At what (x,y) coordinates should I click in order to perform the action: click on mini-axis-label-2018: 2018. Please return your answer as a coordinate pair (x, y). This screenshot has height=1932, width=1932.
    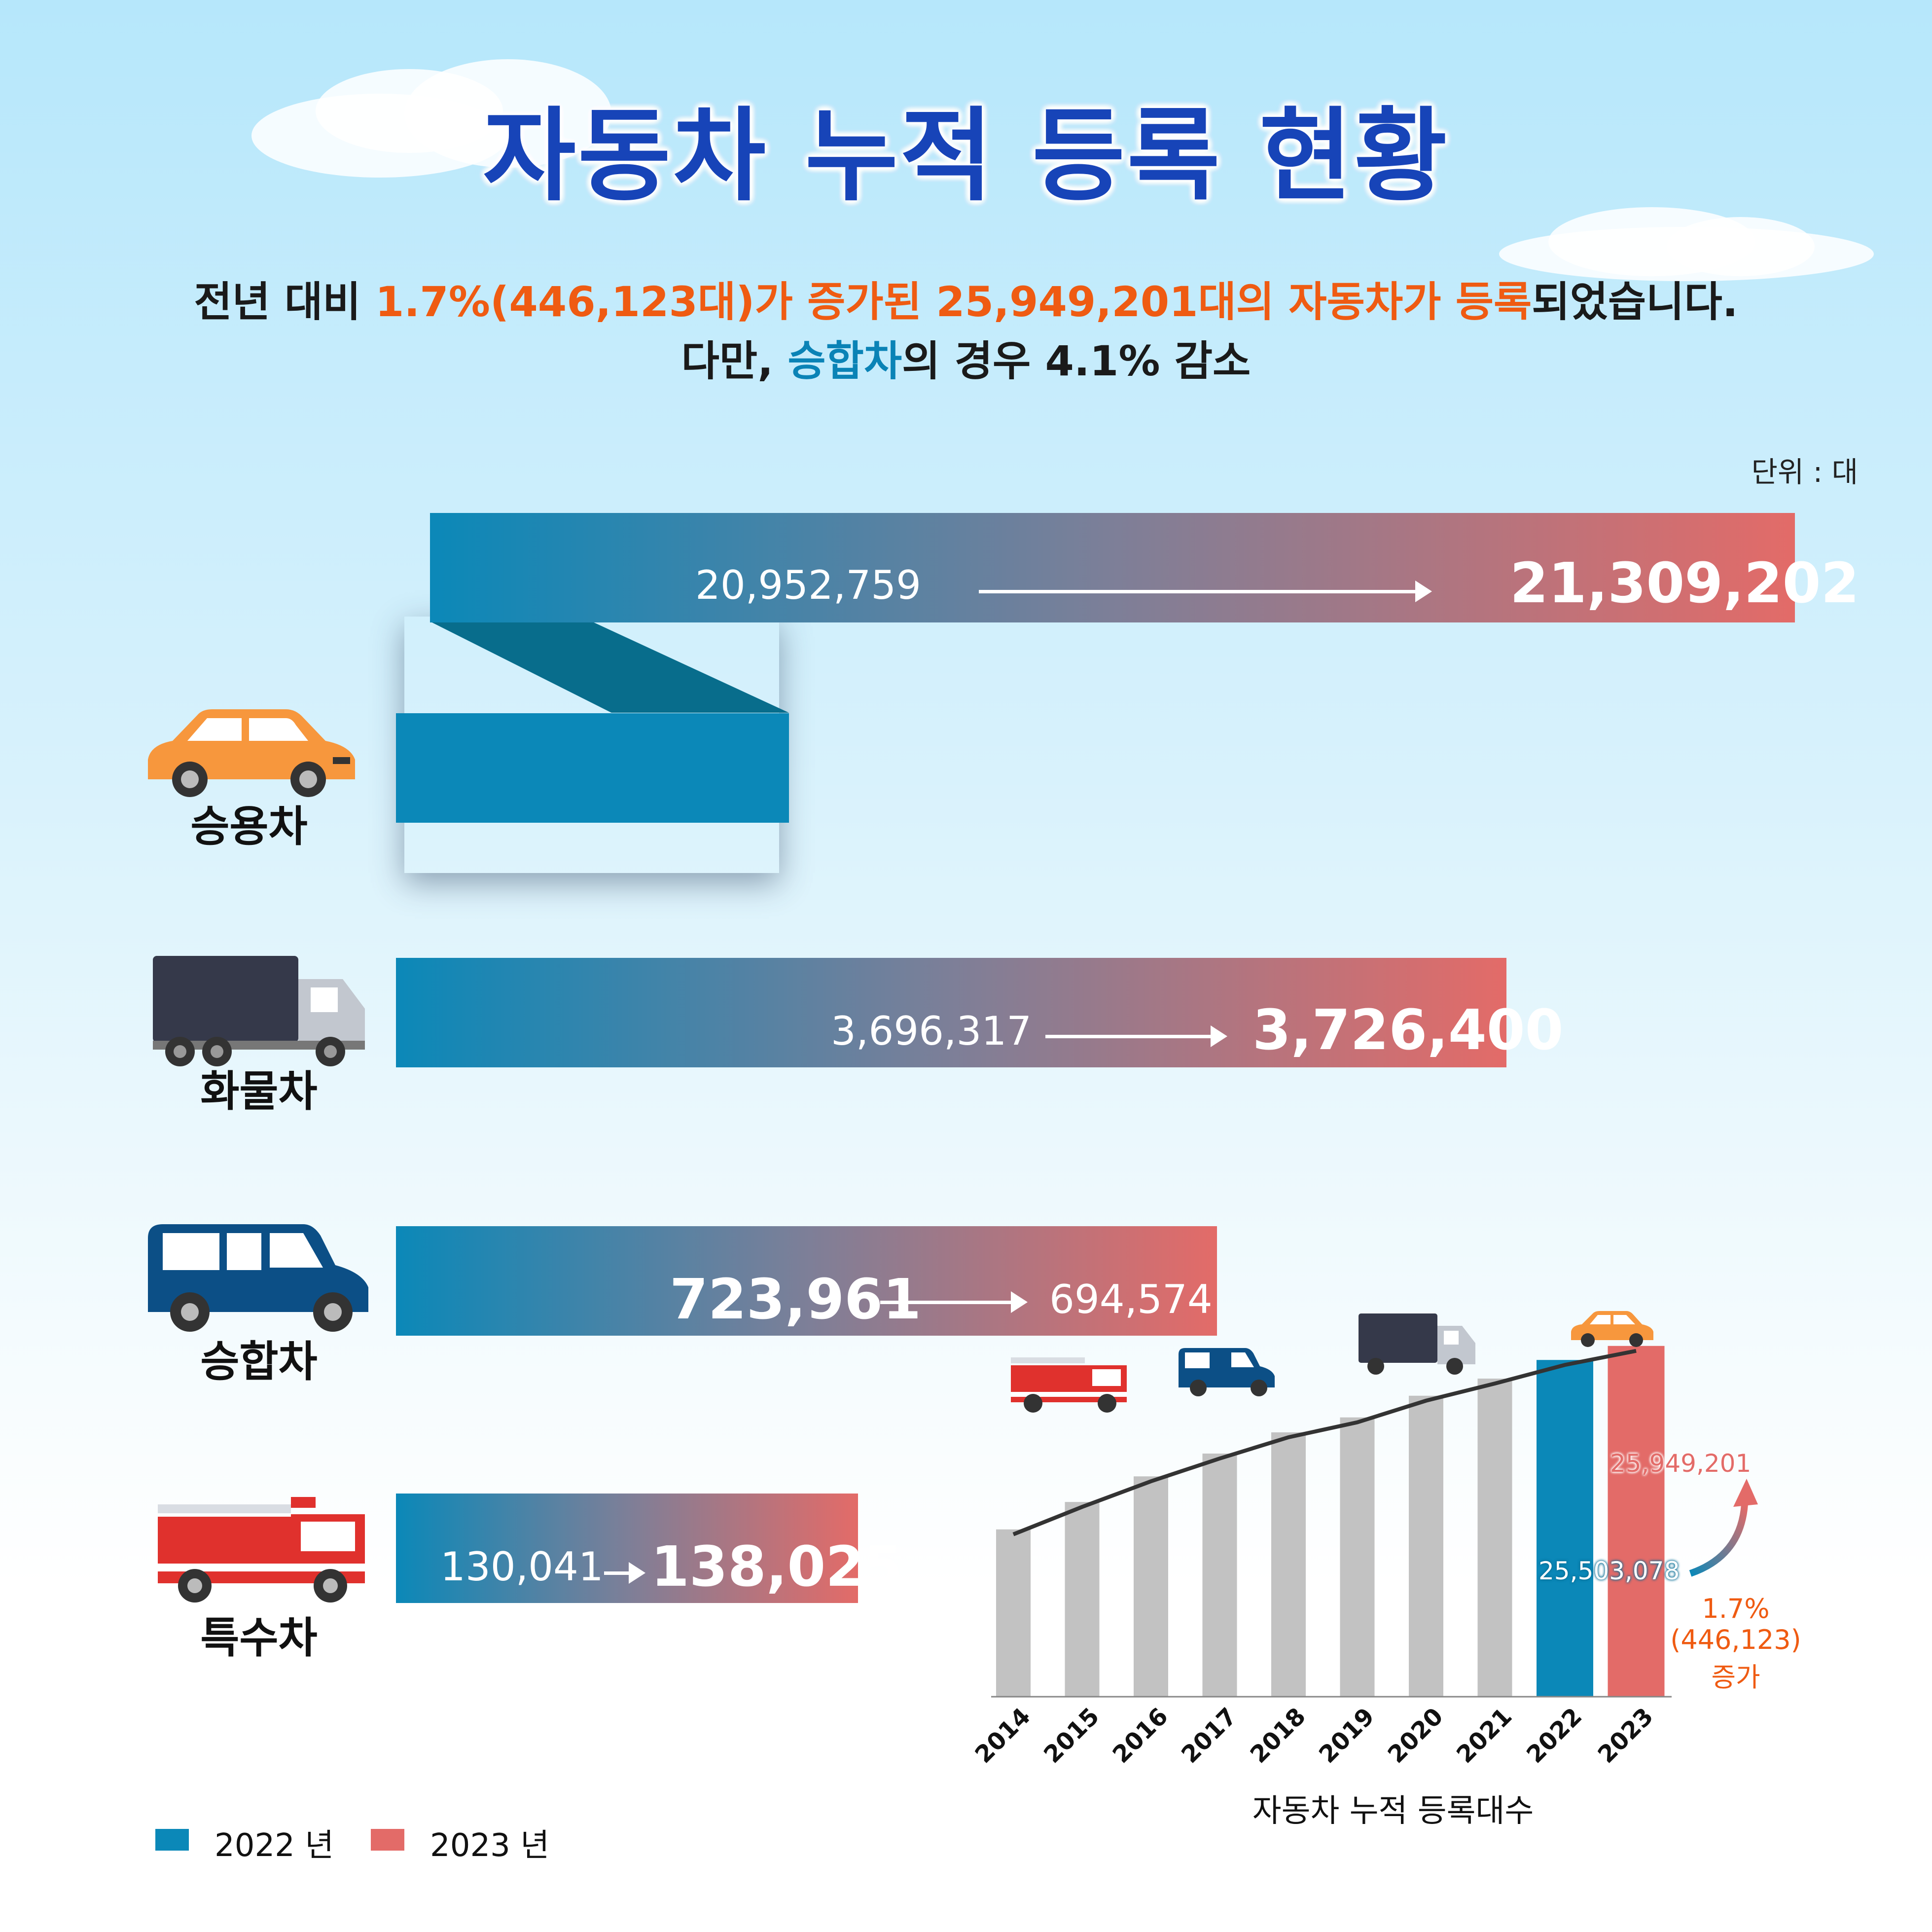
    Looking at the image, I should click on (1278, 1736).